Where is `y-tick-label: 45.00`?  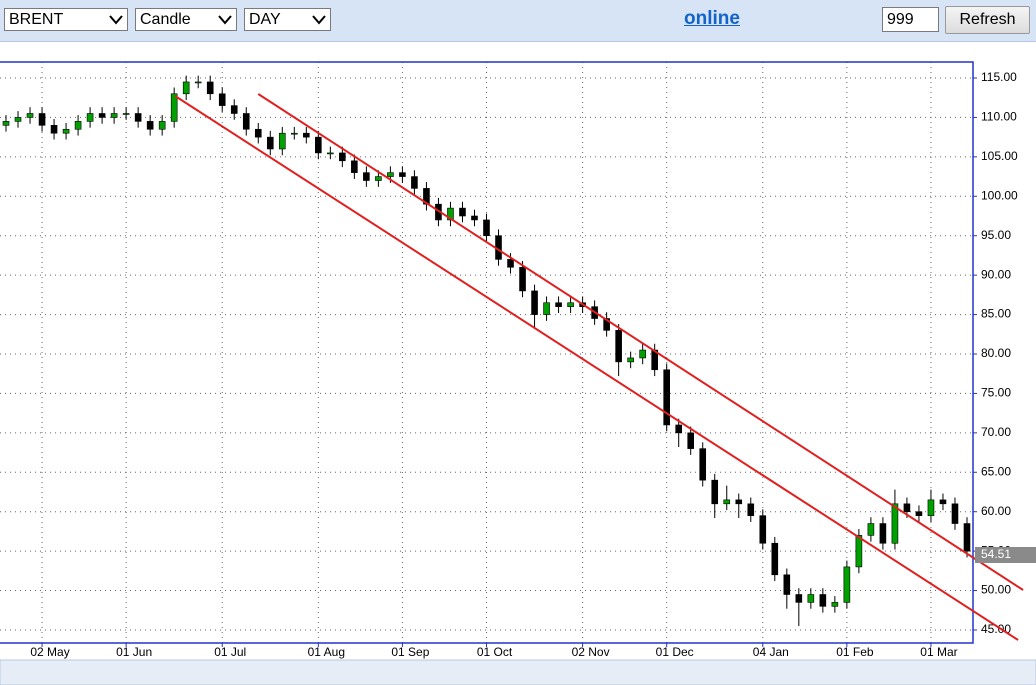
y-tick-label: 45.00 is located at coordinates (996, 629).